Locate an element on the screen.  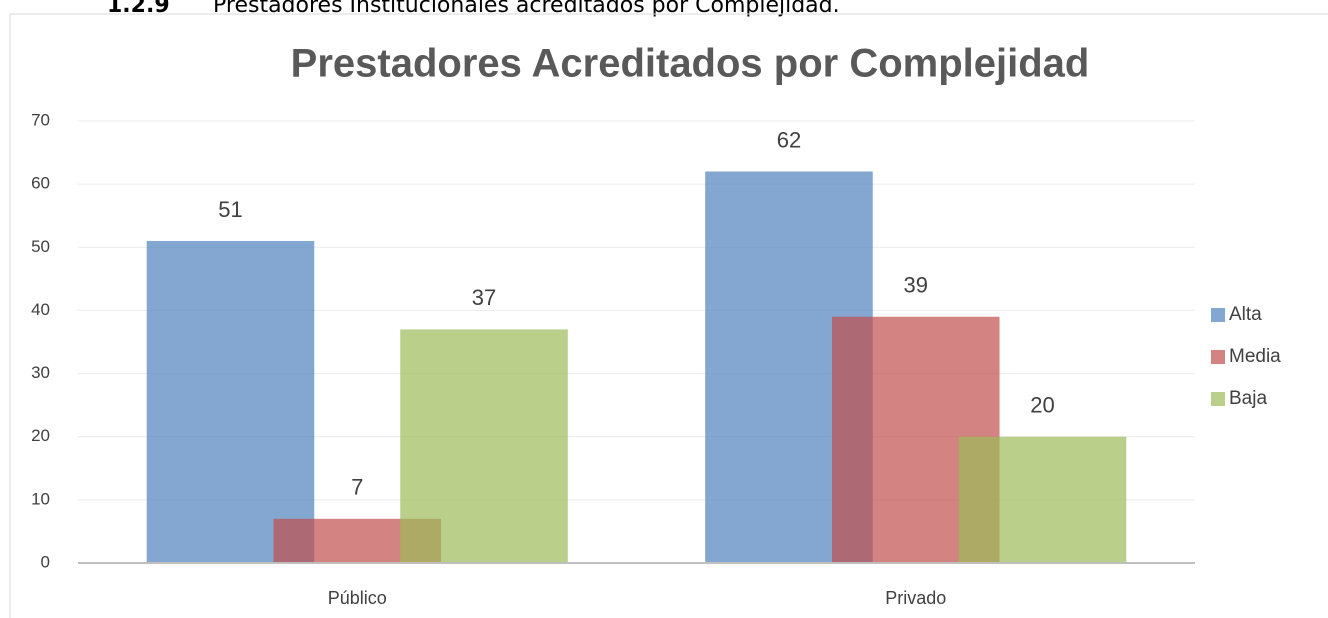
data-label: 51 is located at coordinates (230, 209).